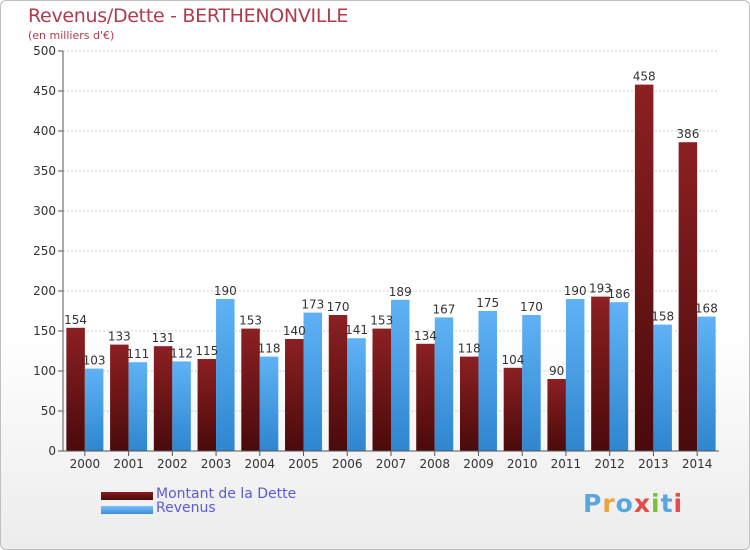  What do you see at coordinates (71, 35) in the screenshot?
I see `chart-subtitle: (en milliers d'€)` at bounding box center [71, 35].